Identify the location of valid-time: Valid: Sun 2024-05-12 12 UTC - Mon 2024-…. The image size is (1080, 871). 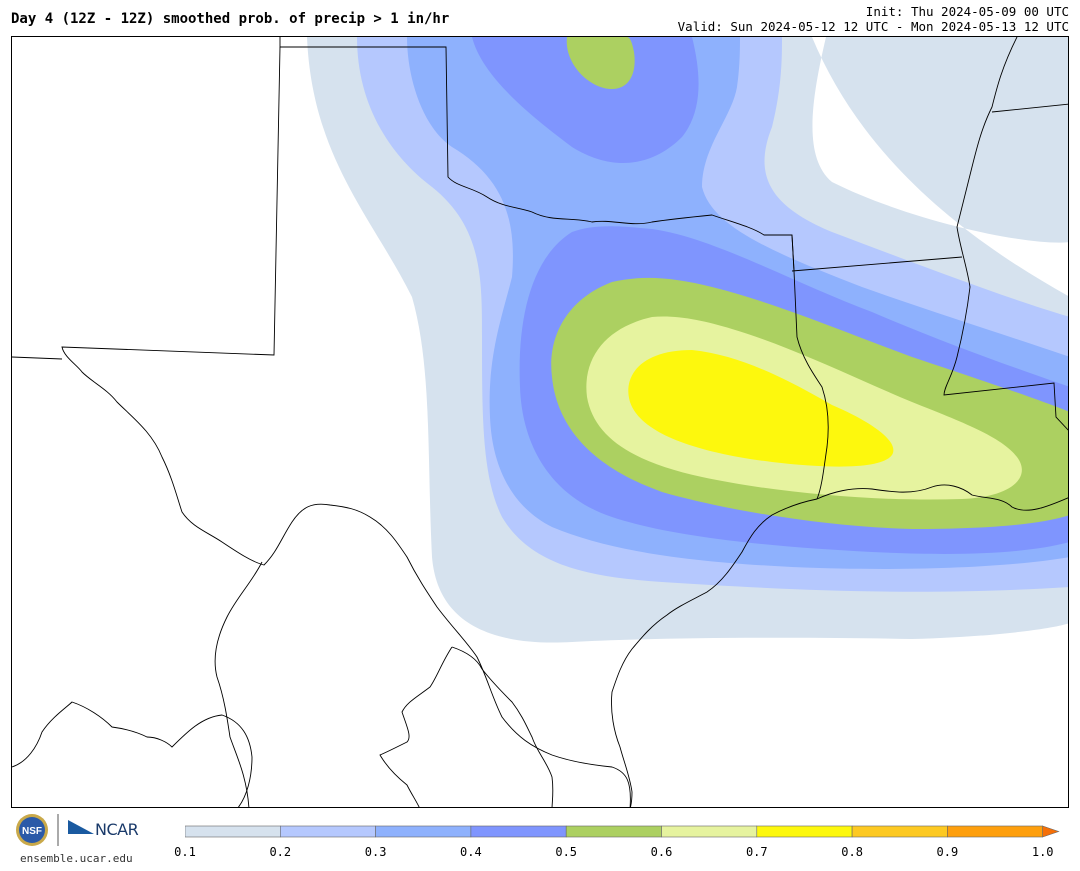
(873, 26).